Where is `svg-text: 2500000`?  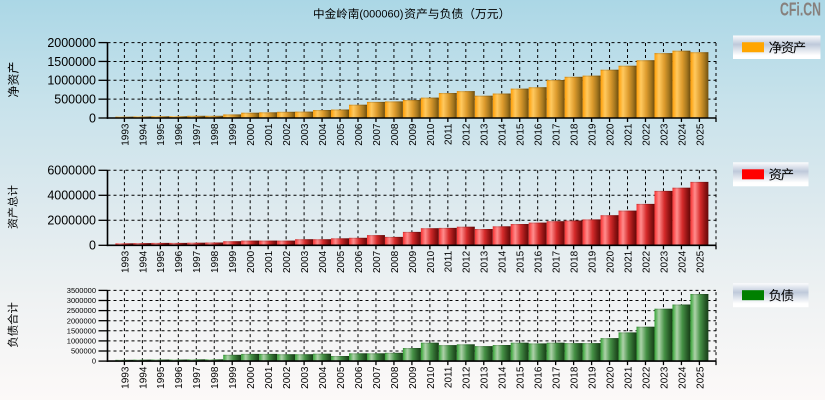 svg-text: 2500000 is located at coordinates (81, 310).